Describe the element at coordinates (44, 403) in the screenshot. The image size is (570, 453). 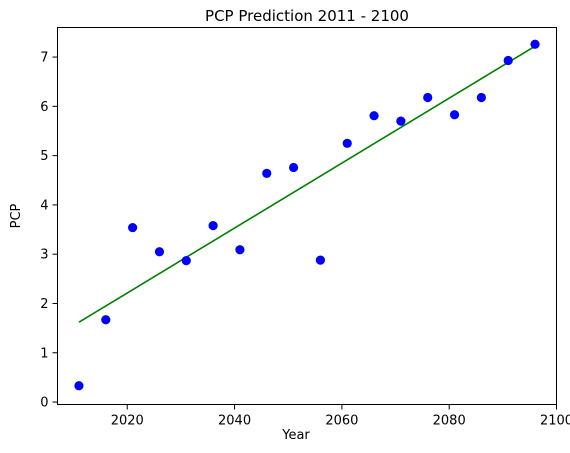
I see `y-tick-label: 0` at that location.